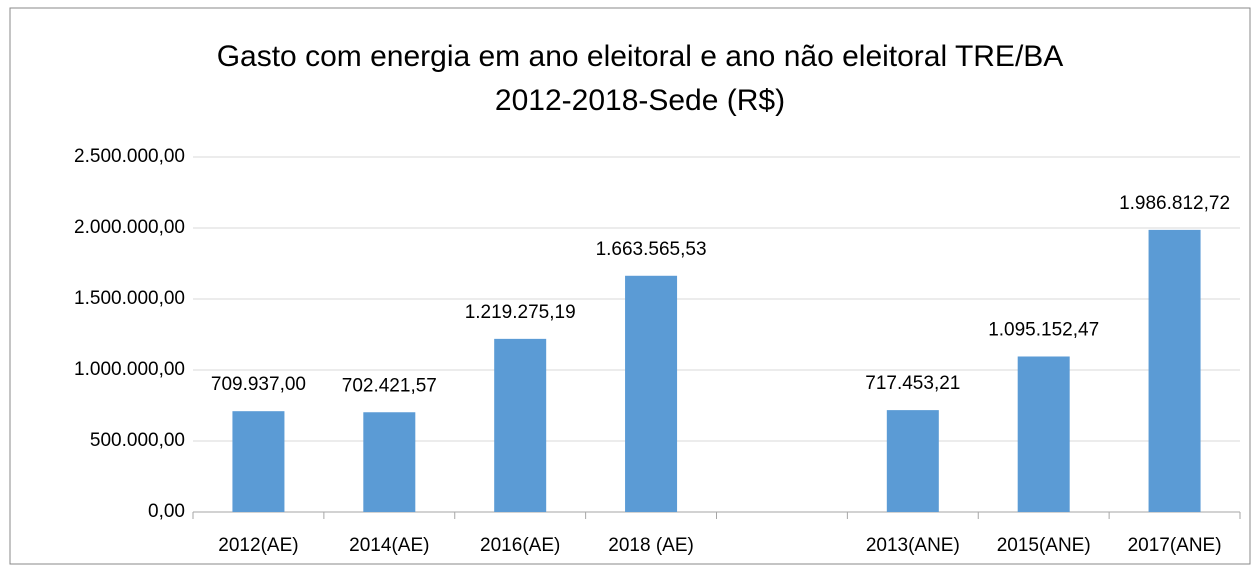 Image resolution: width=1260 pixels, height=570 pixels. What do you see at coordinates (1044, 545) in the screenshot?
I see `x-tick-label: 2015(ANE)` at bounding box center [1044, 545].